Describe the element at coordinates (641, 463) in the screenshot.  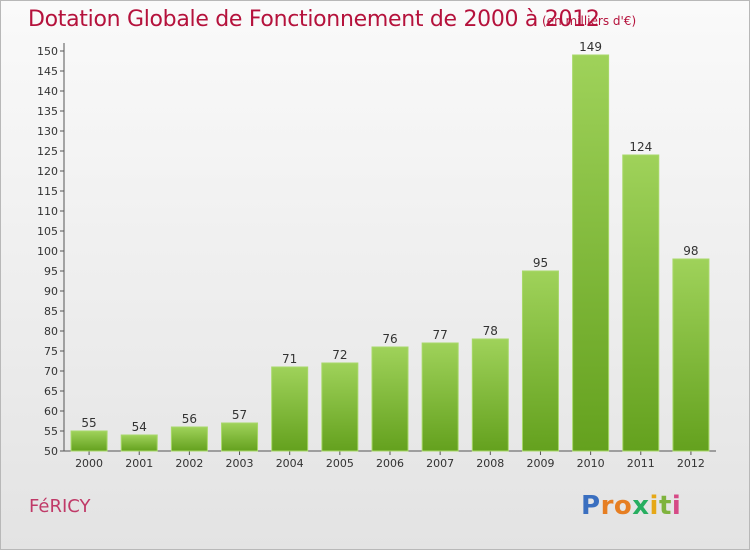
I see `x-tick-label-2011: 2011` at that location.